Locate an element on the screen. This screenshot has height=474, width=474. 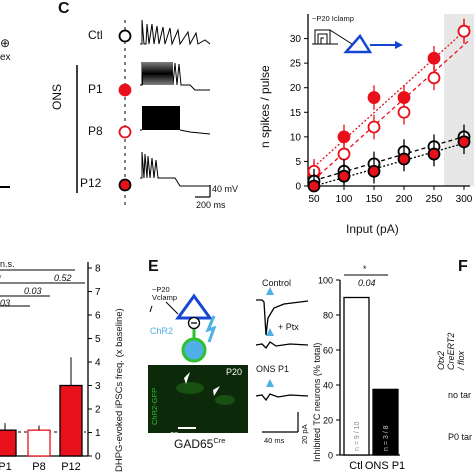
shaded-band is located at coordinates (459, 100).